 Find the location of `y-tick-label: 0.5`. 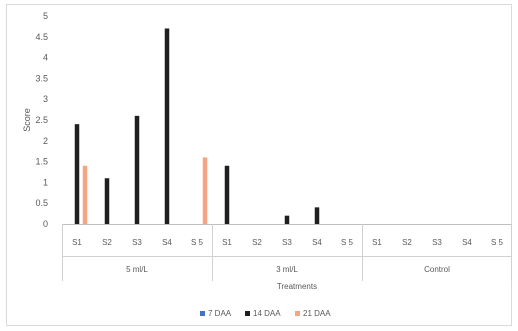

y-tick-label: 0.5 is located at coordinates (41, 203).